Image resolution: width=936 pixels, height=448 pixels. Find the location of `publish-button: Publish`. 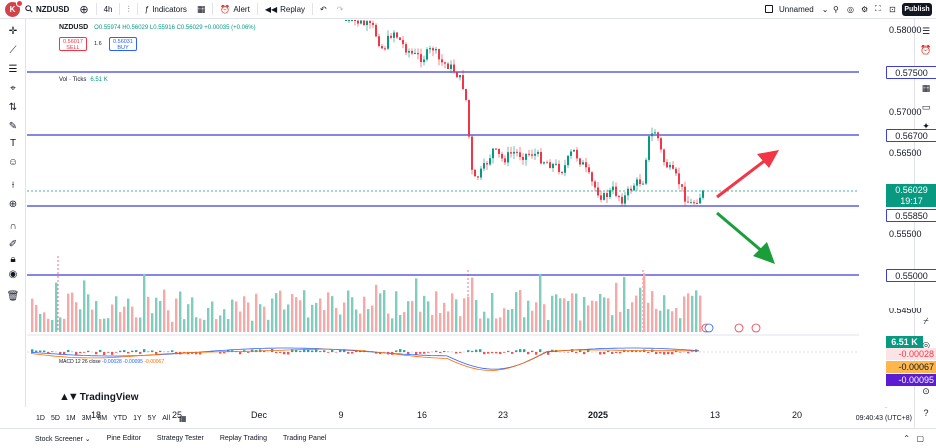

publish-button: Publish is located at coordinates (917, 9).